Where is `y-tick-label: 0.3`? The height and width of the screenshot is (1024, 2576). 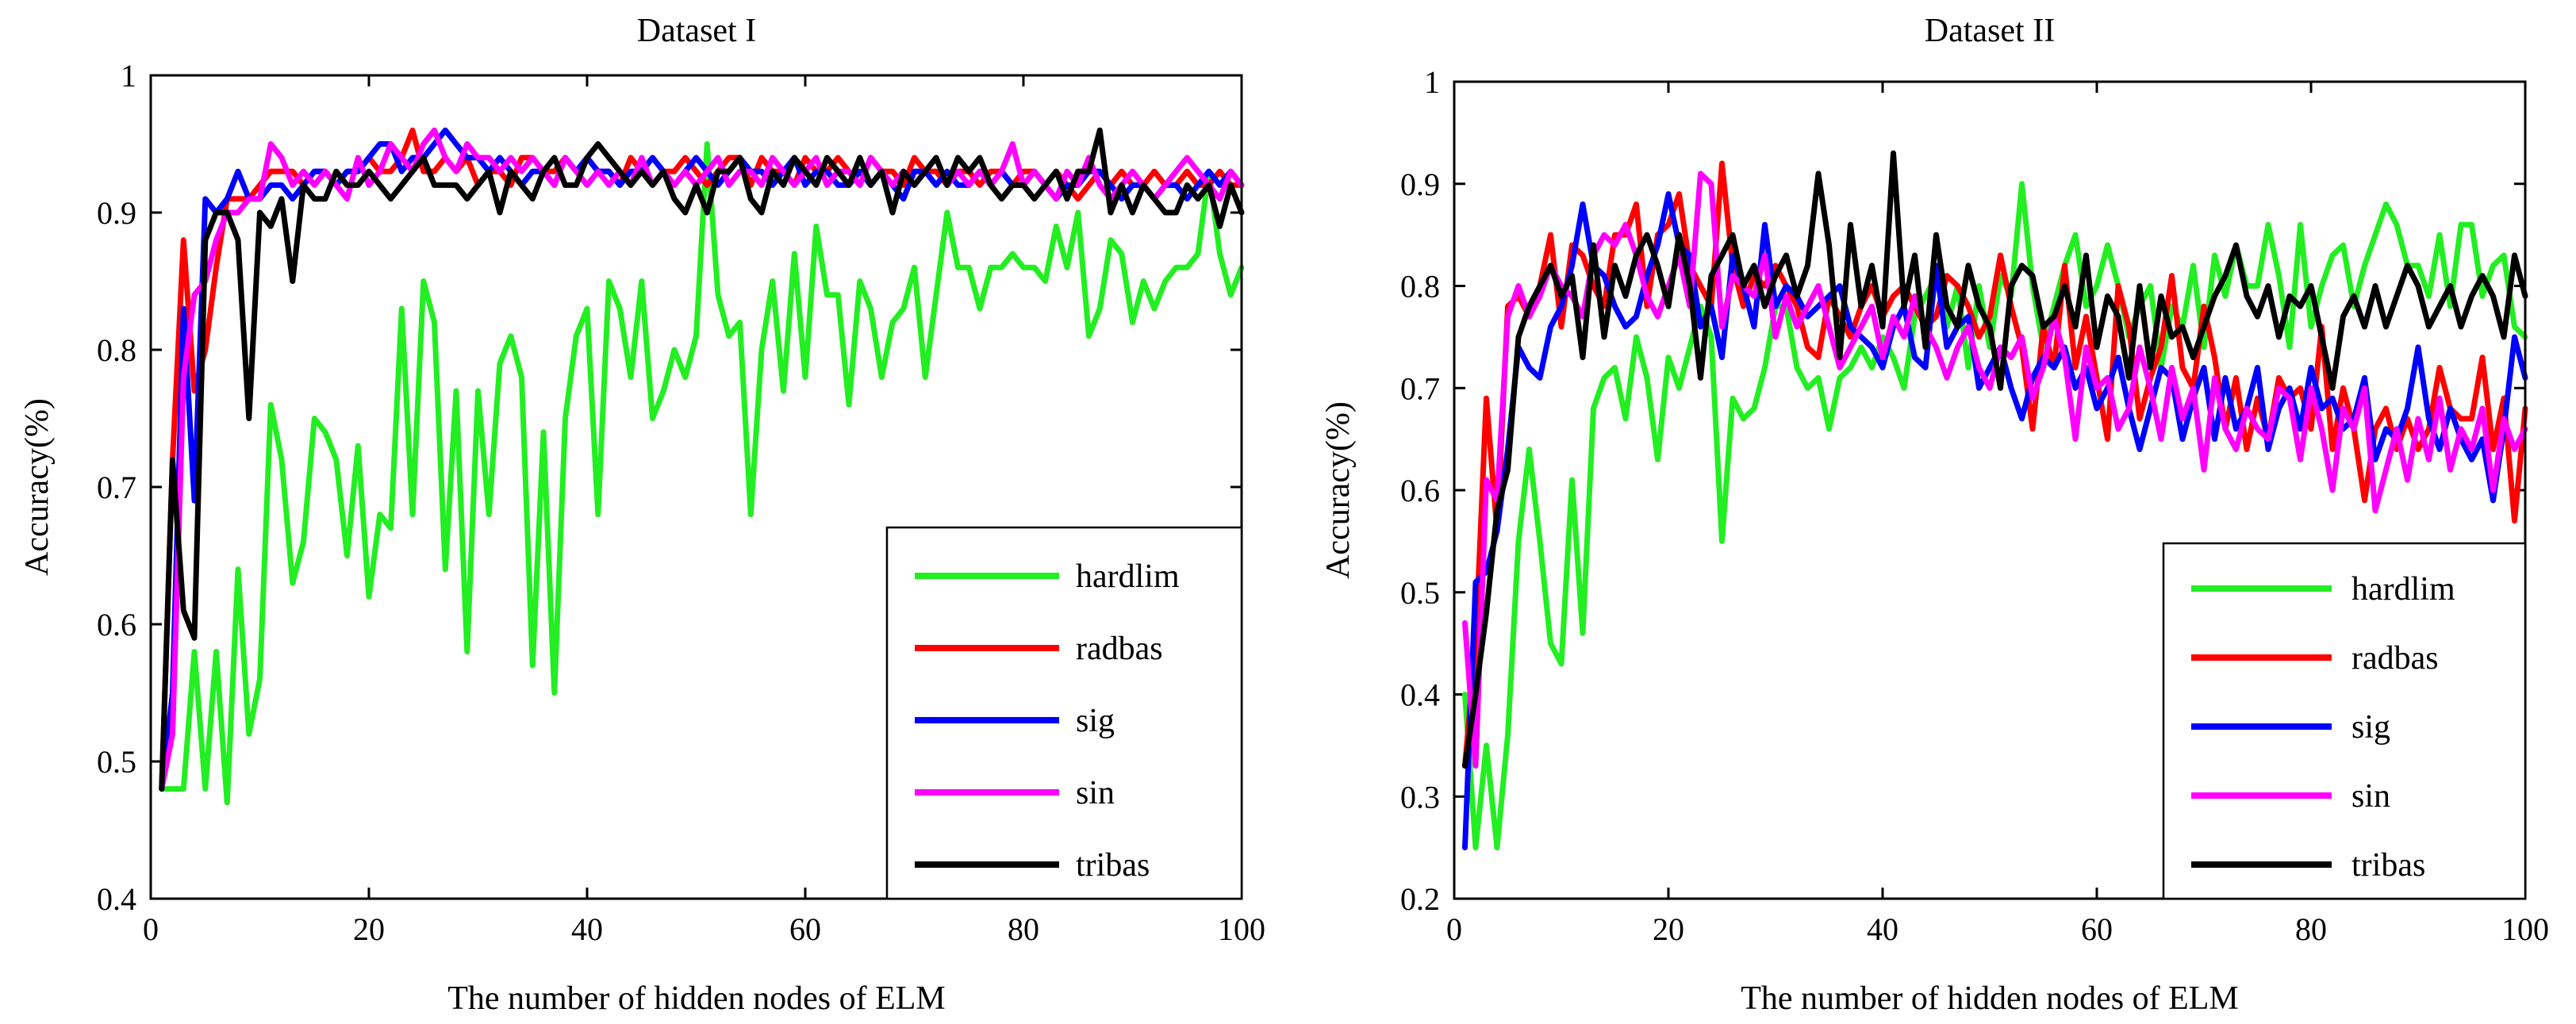 y-tick-label: 0.3 is located at coordinates (1420, 797).